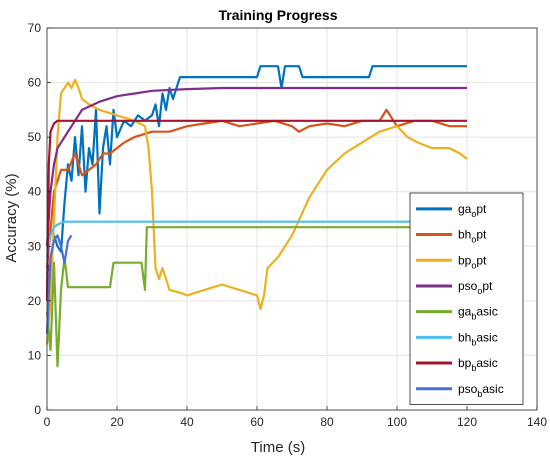 This screenshot has height=467, width=550. What do you see at coordinates (47, 422) in the screenshot?
I see `x-tick-label: 0` at bounding box center [47, 422].